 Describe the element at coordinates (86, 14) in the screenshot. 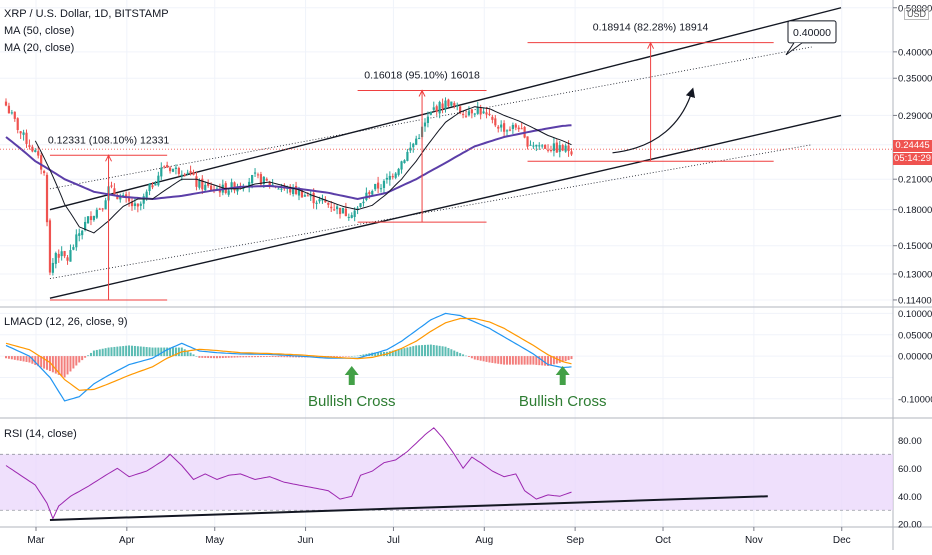

I see `symbol-title: XRP / U.S. Dollar, 1D, BITSTAMP` at that location.